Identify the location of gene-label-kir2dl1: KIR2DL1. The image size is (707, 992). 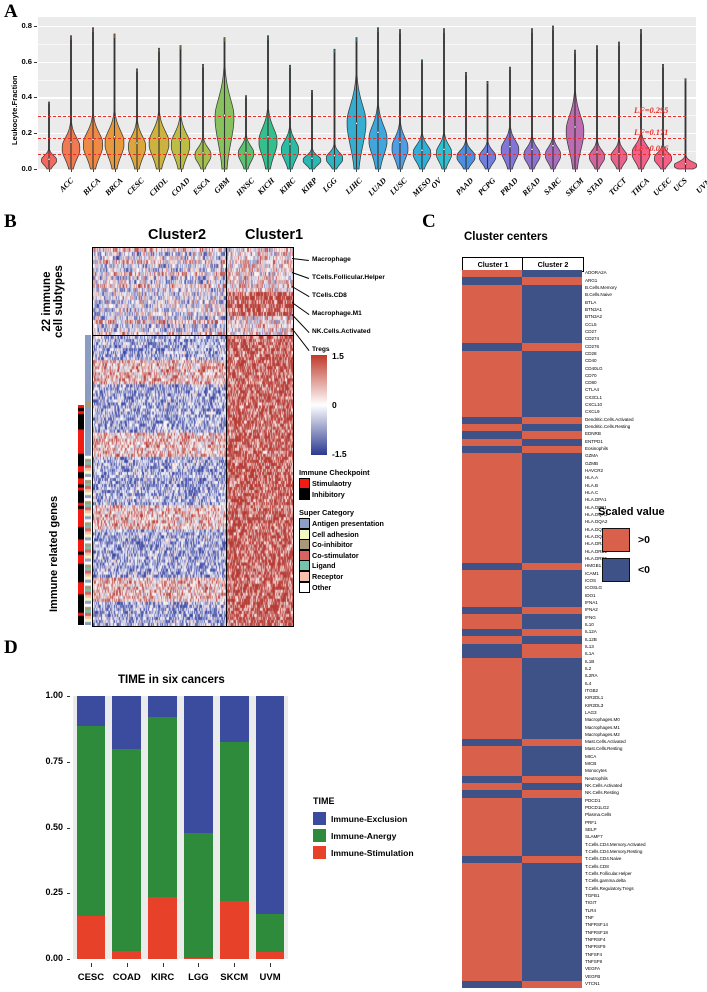
(594, 698).